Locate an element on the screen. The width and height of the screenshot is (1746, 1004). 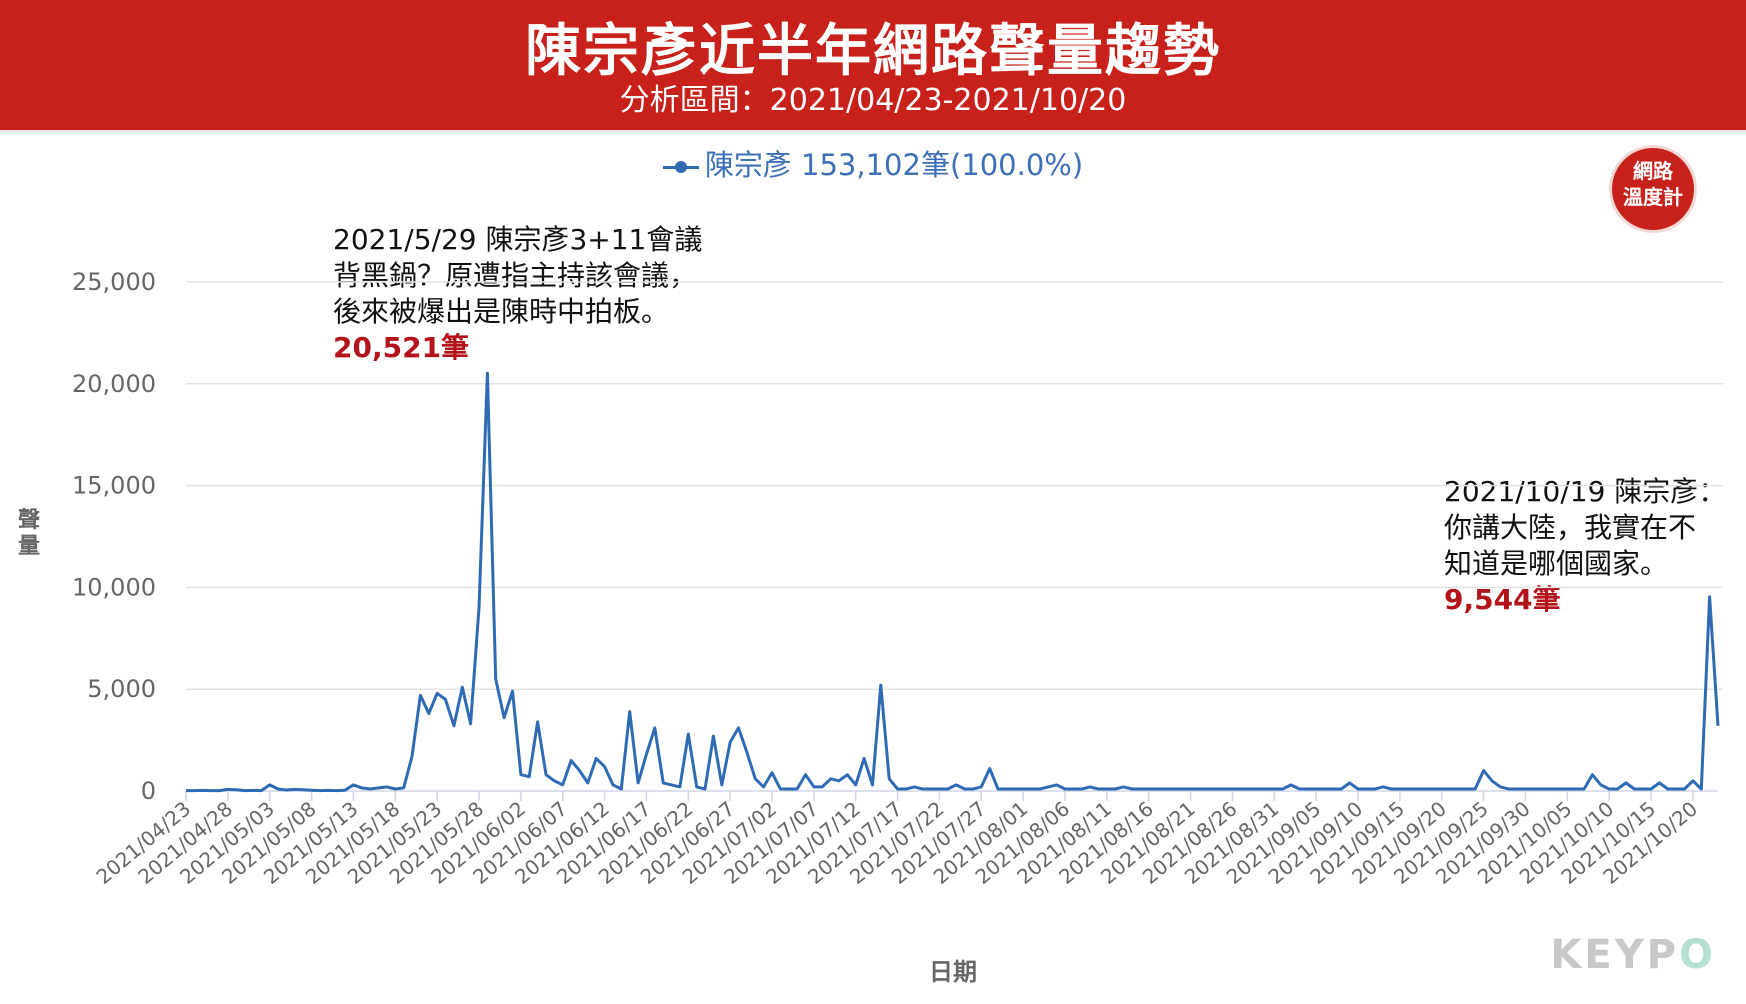
watermark-o: O is located at coordinates (1697, 955).